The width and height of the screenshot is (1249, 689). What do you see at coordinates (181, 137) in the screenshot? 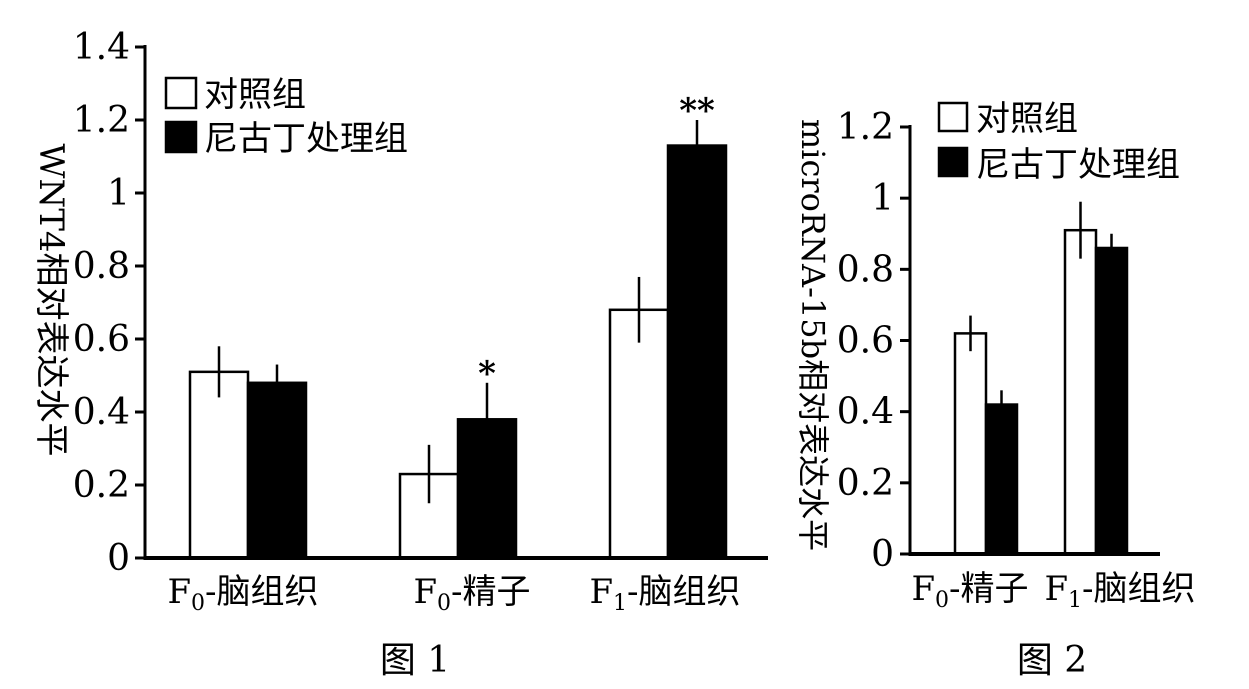
I see `chart-1-legend-swatch-nicotine` at bounding box center [181, 137].